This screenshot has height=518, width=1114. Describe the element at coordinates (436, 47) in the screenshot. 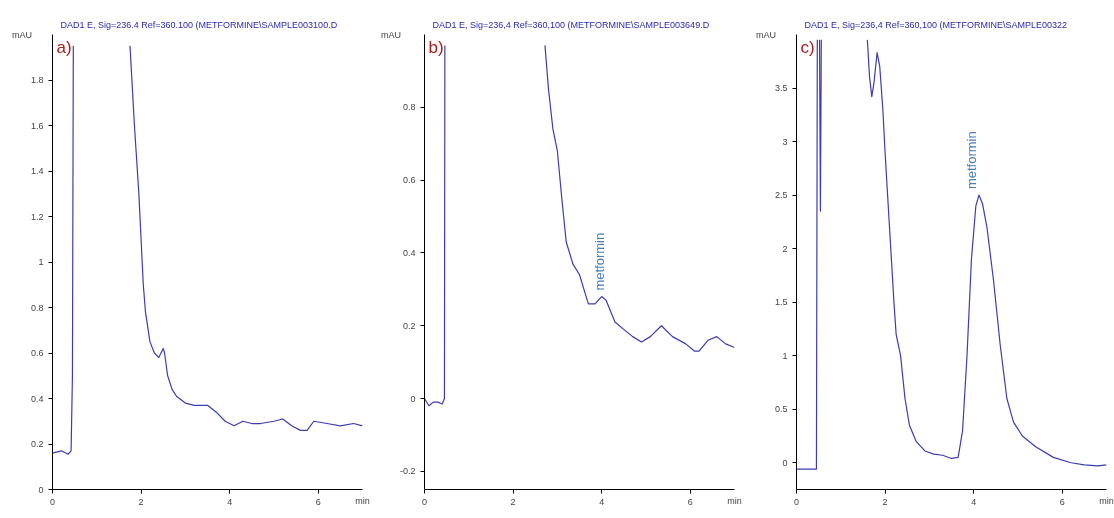

I see `annotation: b)` at that location.